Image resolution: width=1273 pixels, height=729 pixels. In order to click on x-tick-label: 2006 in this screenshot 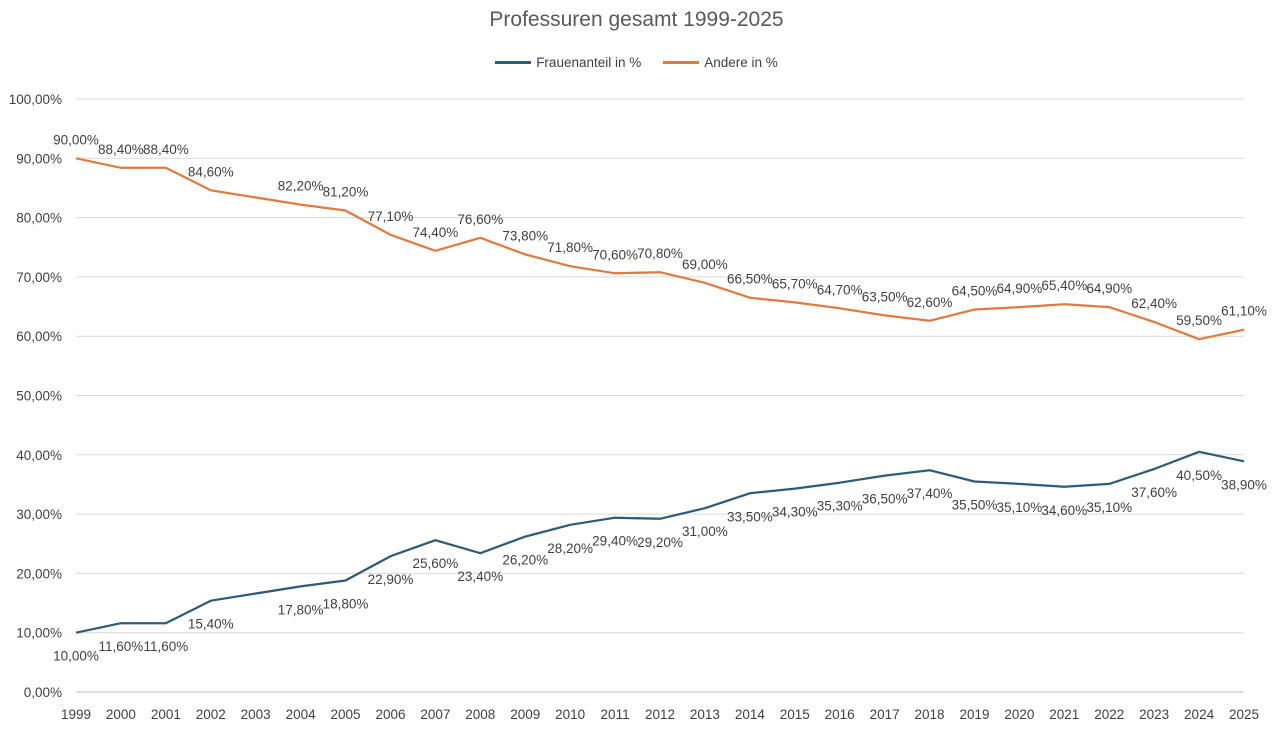, I will do `click(390, 714)`.